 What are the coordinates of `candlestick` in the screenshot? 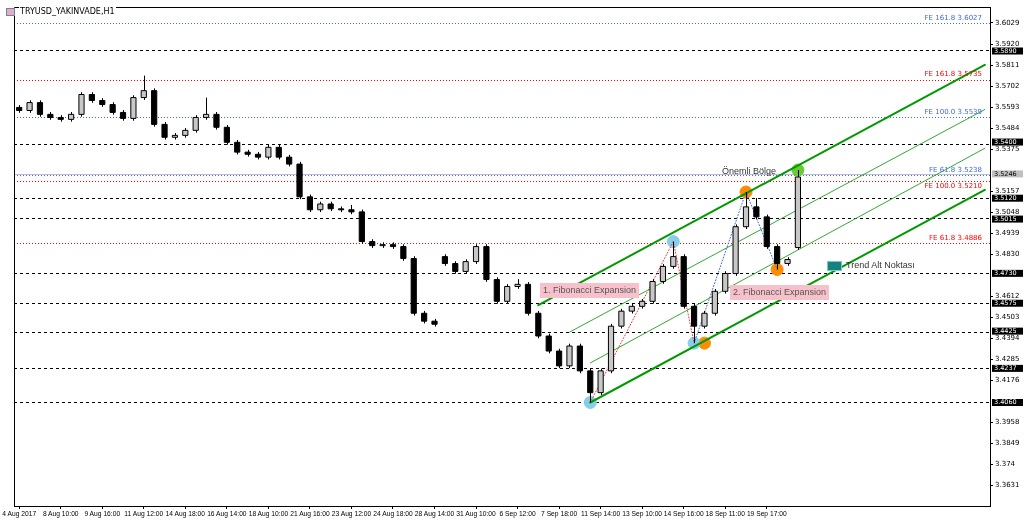 It's located at (81, 104).